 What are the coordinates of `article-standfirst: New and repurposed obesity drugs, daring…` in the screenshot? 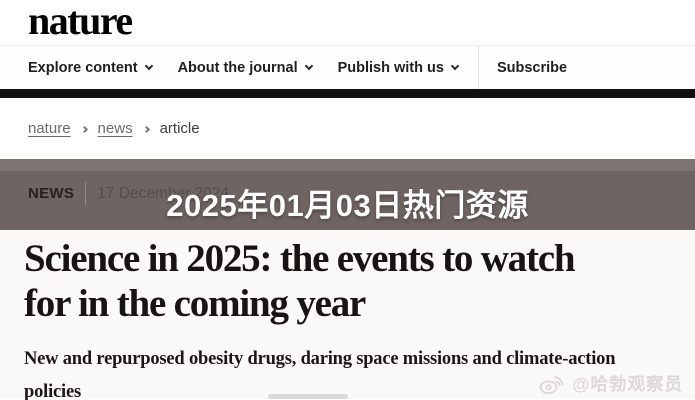 It's located at (347, 371).